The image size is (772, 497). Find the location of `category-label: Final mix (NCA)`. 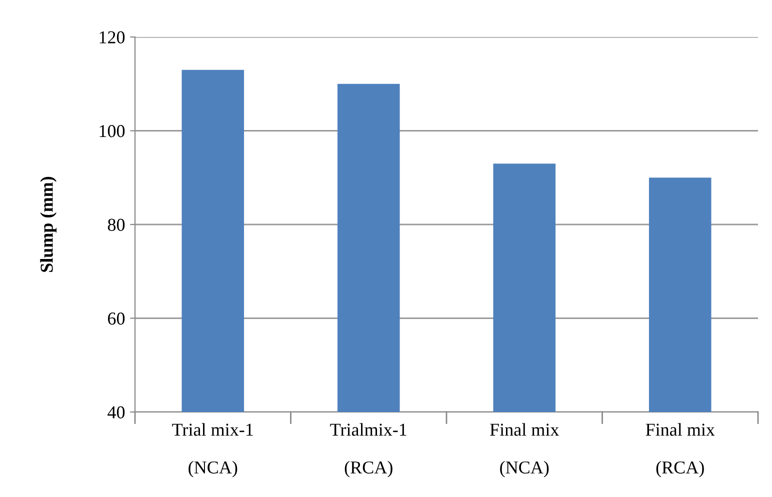

category-label: Final mix (NCA) is located at coordinates (525, 450).